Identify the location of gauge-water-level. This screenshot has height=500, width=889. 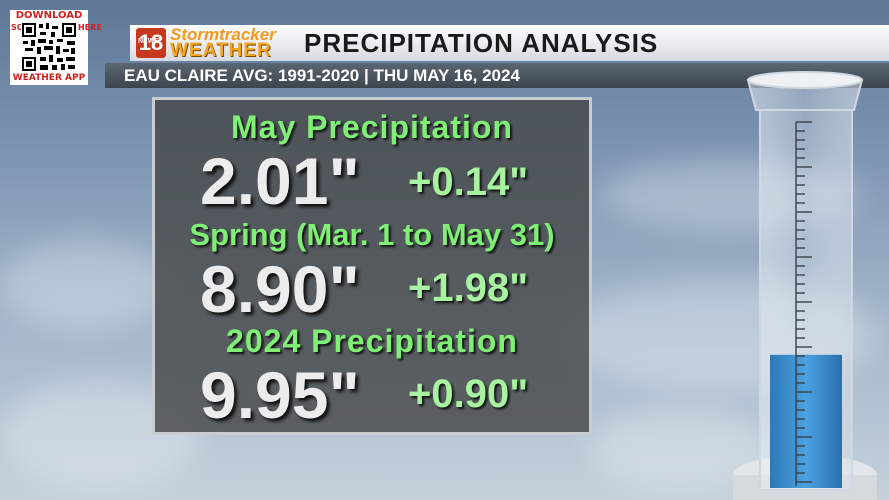
(806, 421).